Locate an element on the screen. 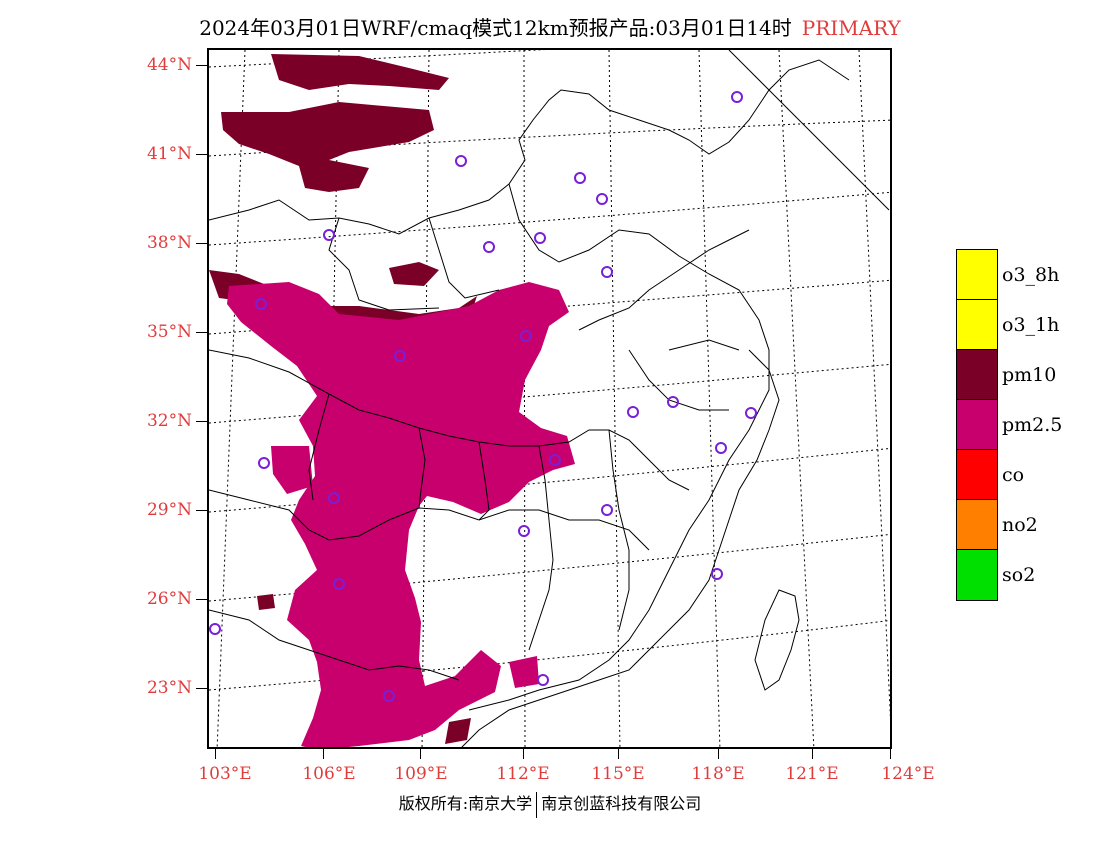 The height and width of the screenshot is (850, 1100). legend-label-co: co is located at coordinates (1013, 475).